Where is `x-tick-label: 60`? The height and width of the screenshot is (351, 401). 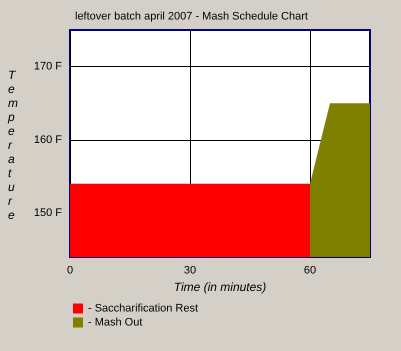
x-tick-label: 60 is located at coordinates (310, 270).